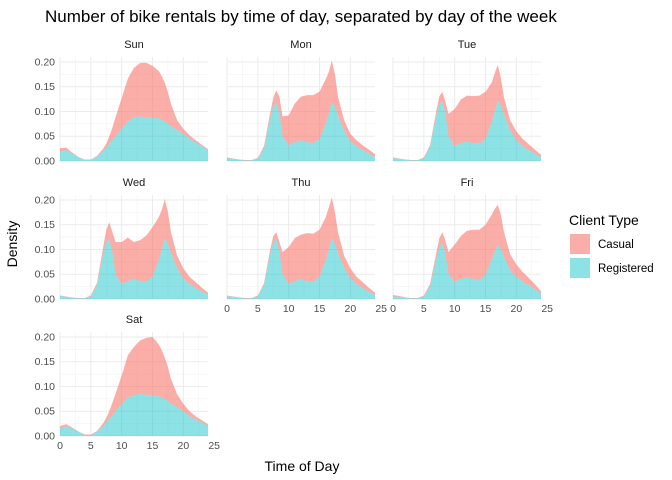 The image size is (672, 480). What do you see at coordinates (301, 183) in the screenshot?
I see `panel-strip-label: Thu` at bounding box center [301, 183].